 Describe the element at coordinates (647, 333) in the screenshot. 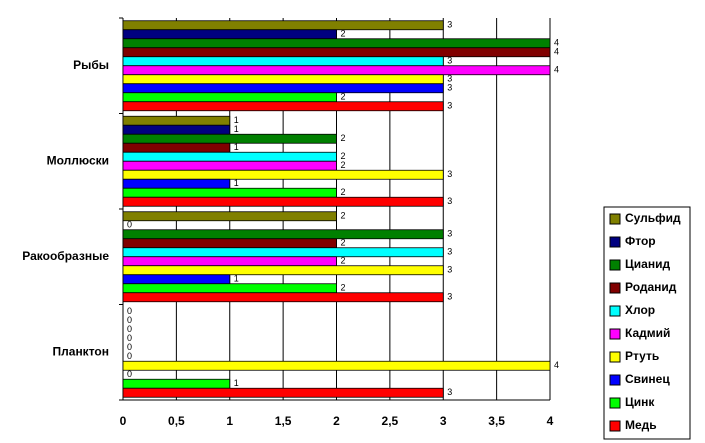

I see `legend-label: Кадмий` at that location.